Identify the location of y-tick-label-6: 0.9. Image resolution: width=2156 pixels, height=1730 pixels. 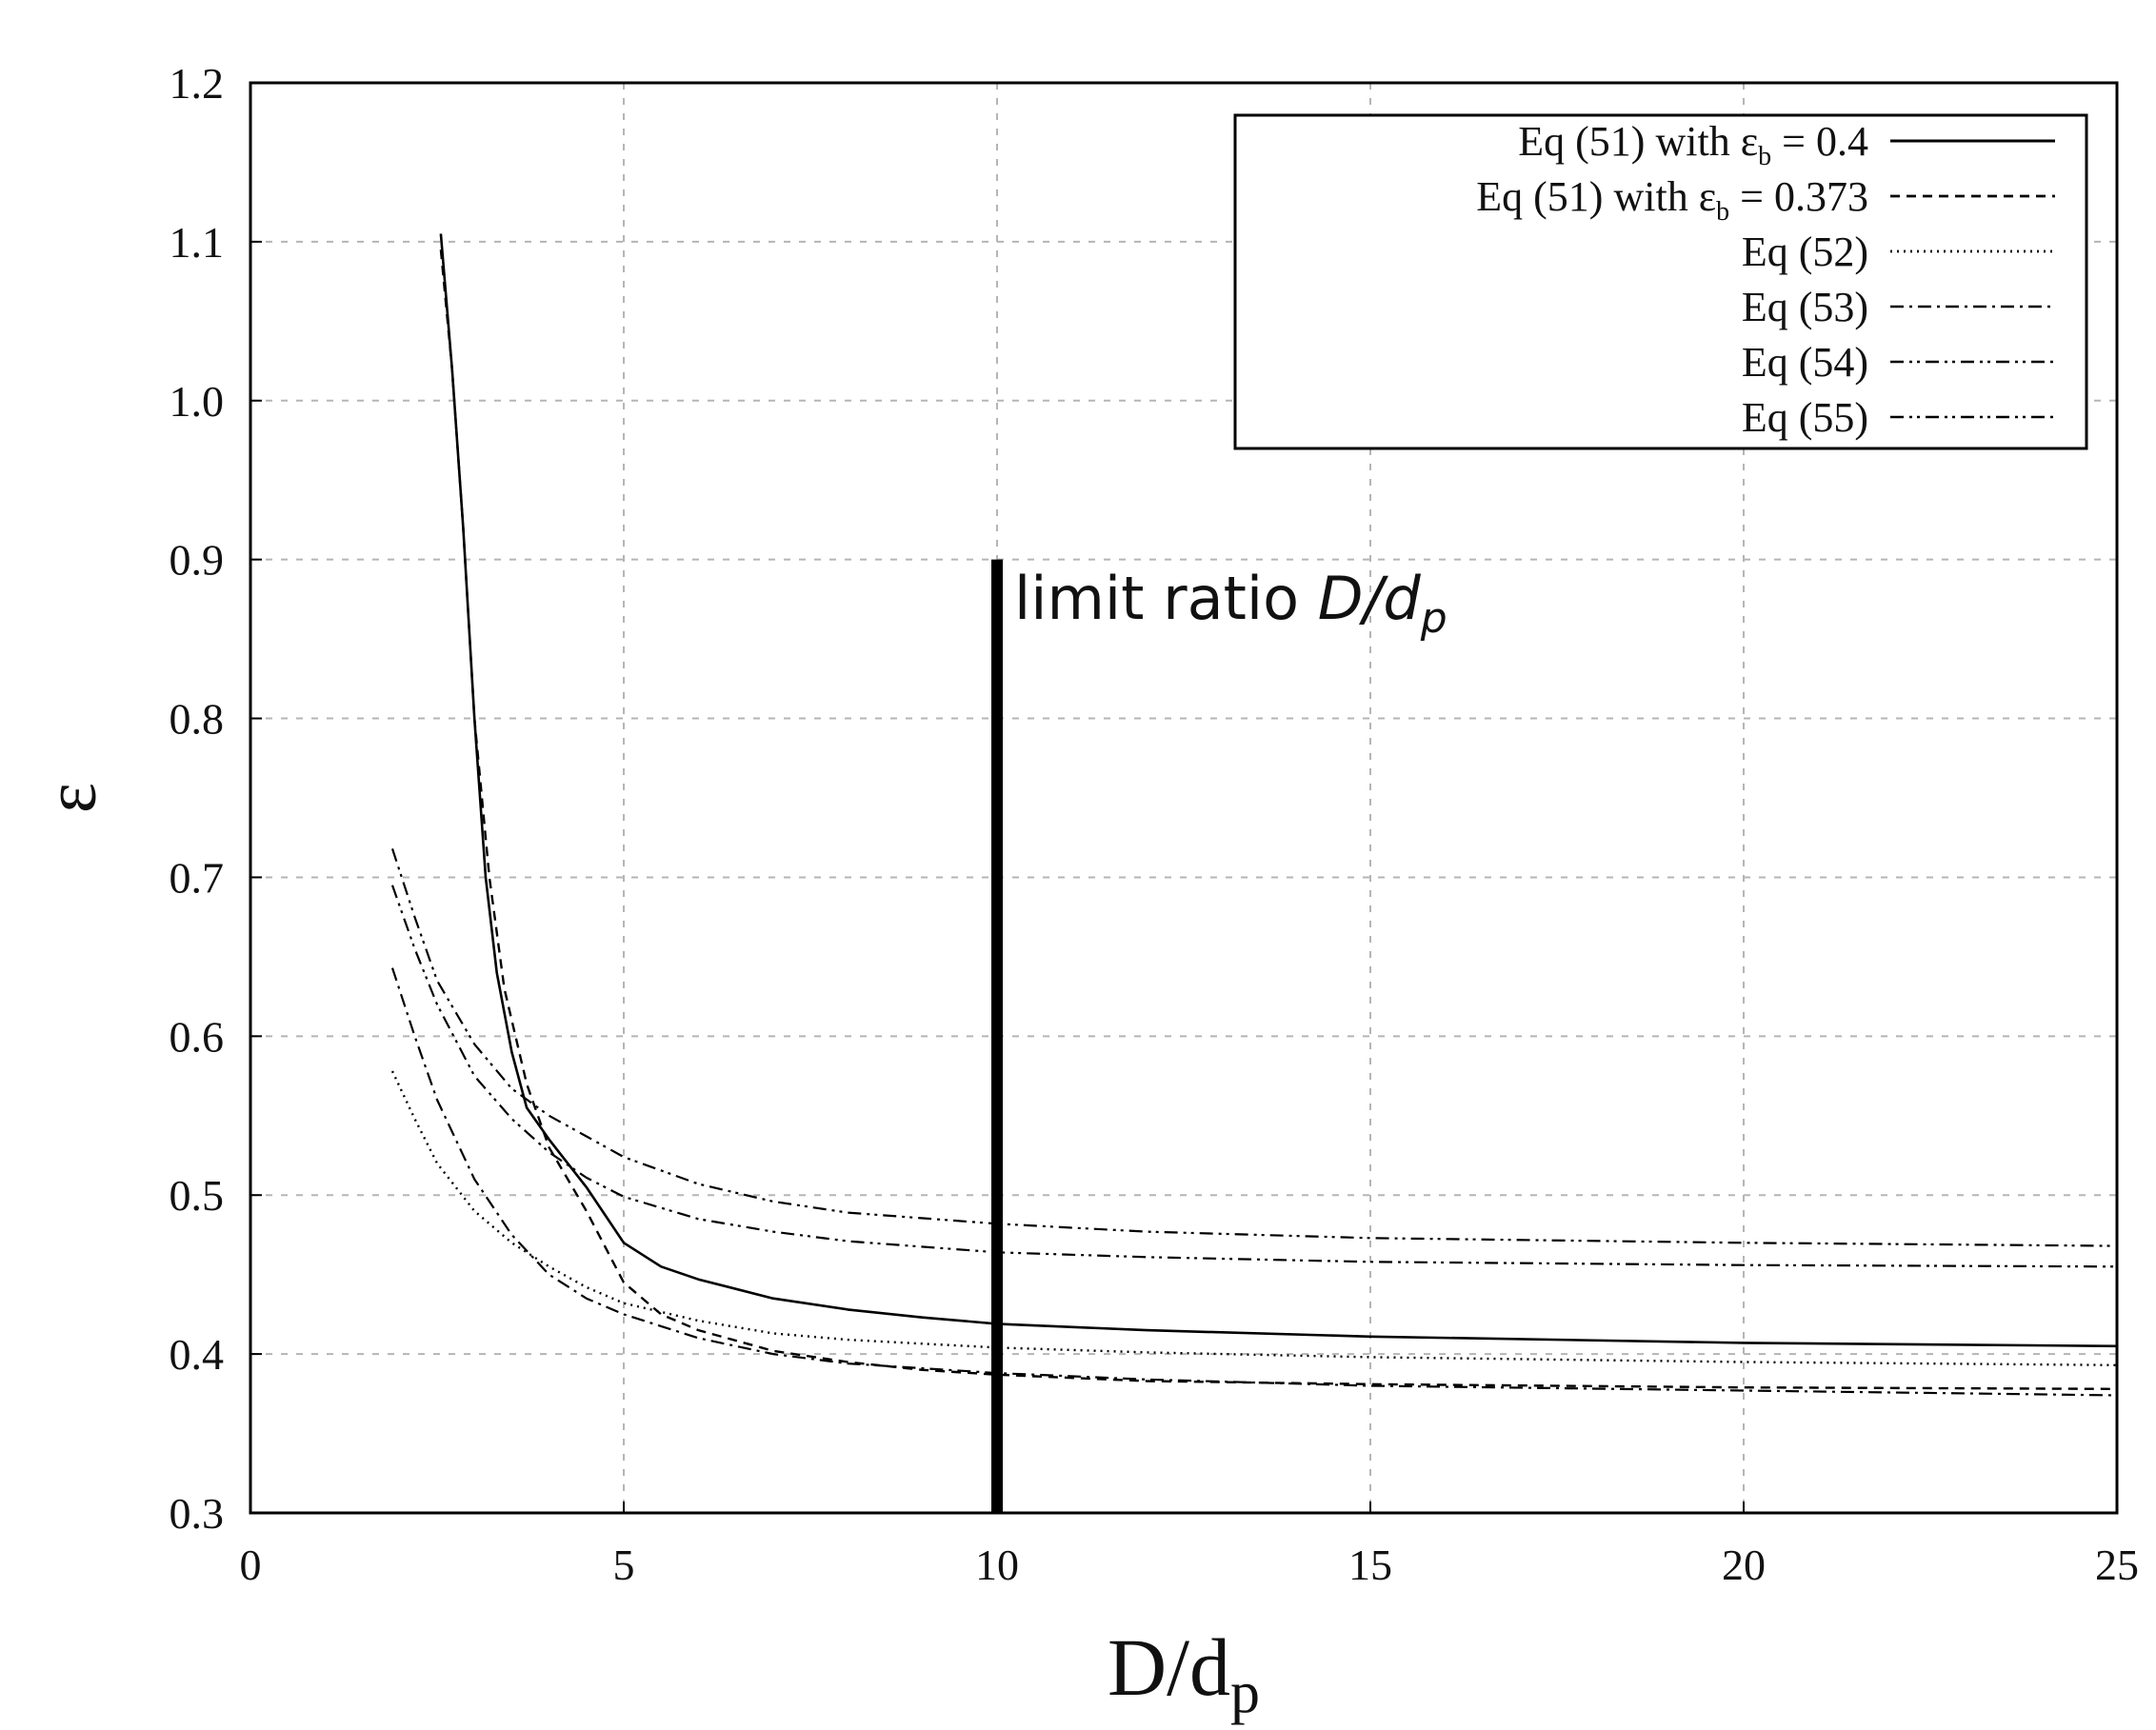
(198, 560).